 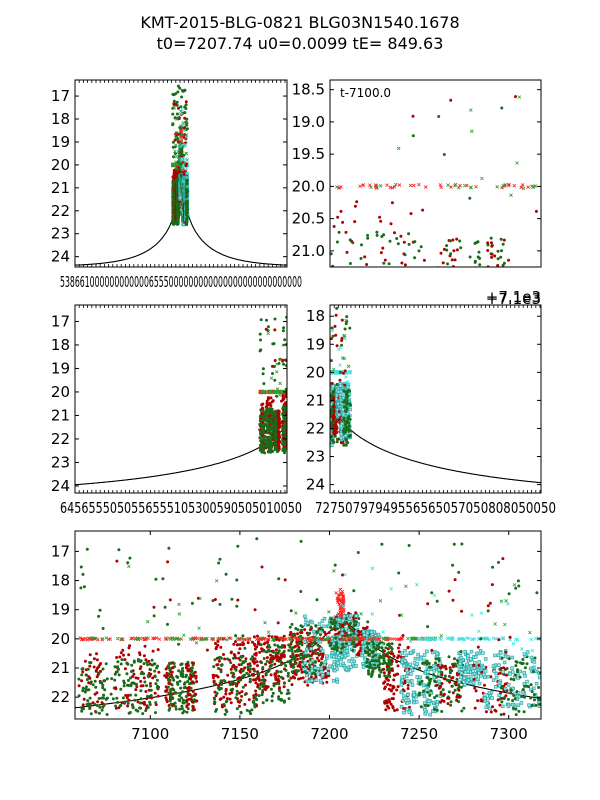 I want to click on panel-annotation: t-7100.0, so click(x=365, y=93).